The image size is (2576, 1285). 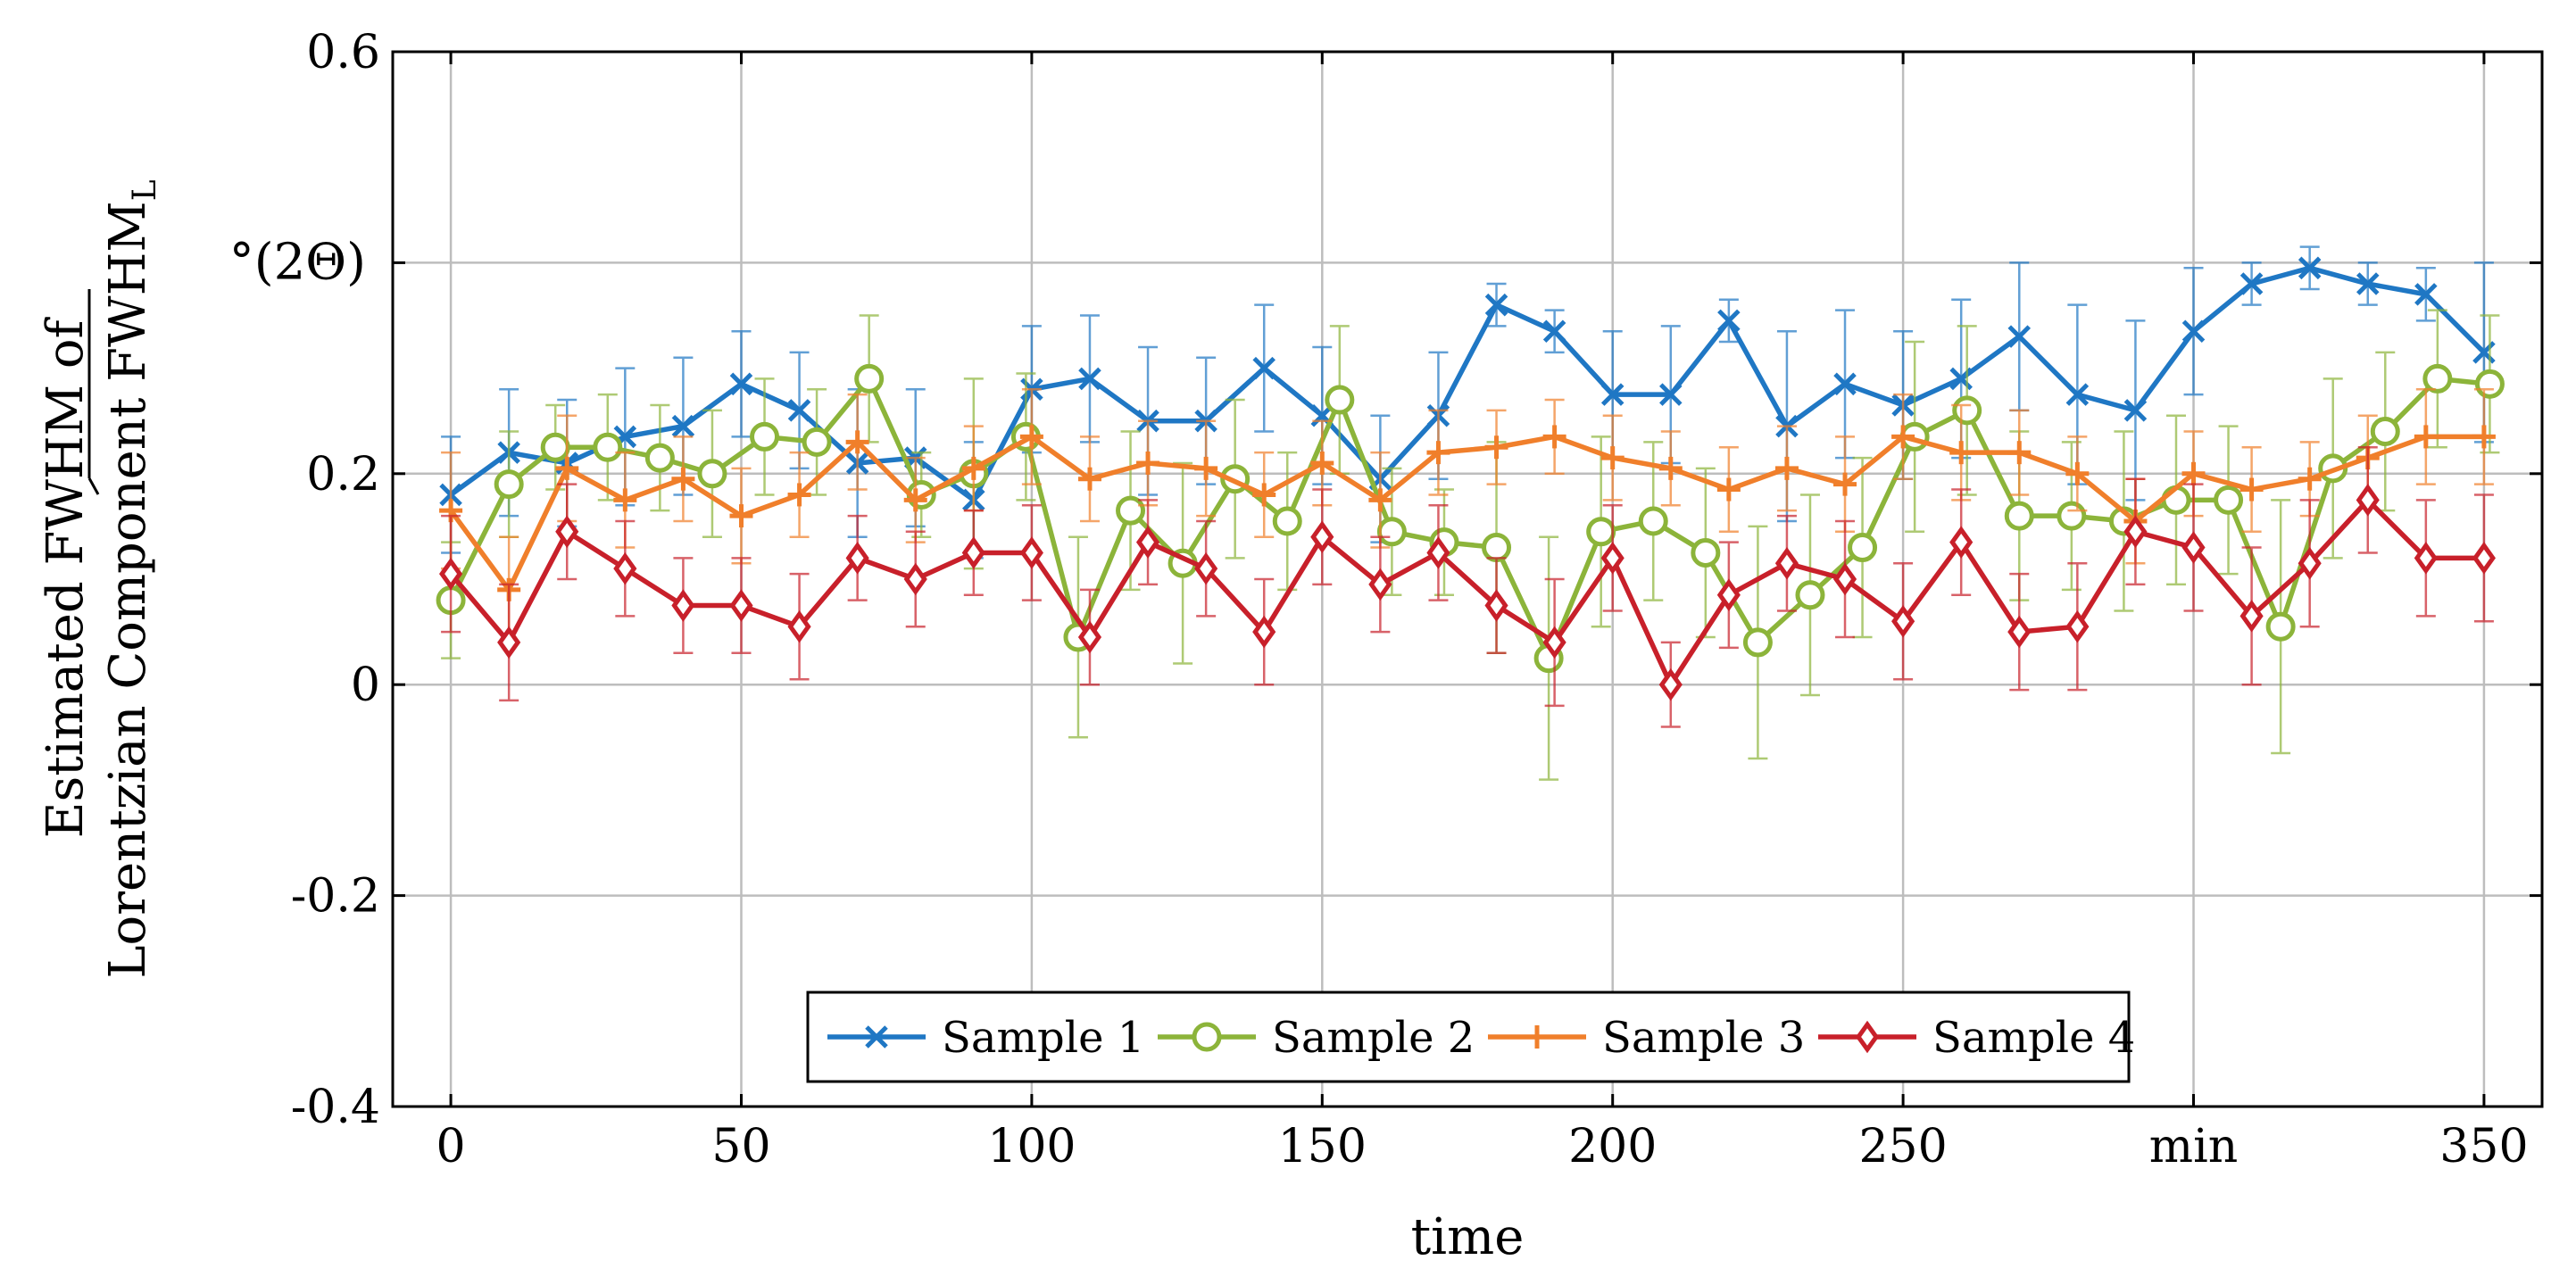 I want to click on legend-label: Sample 4, so click(x=2033, y=1038).